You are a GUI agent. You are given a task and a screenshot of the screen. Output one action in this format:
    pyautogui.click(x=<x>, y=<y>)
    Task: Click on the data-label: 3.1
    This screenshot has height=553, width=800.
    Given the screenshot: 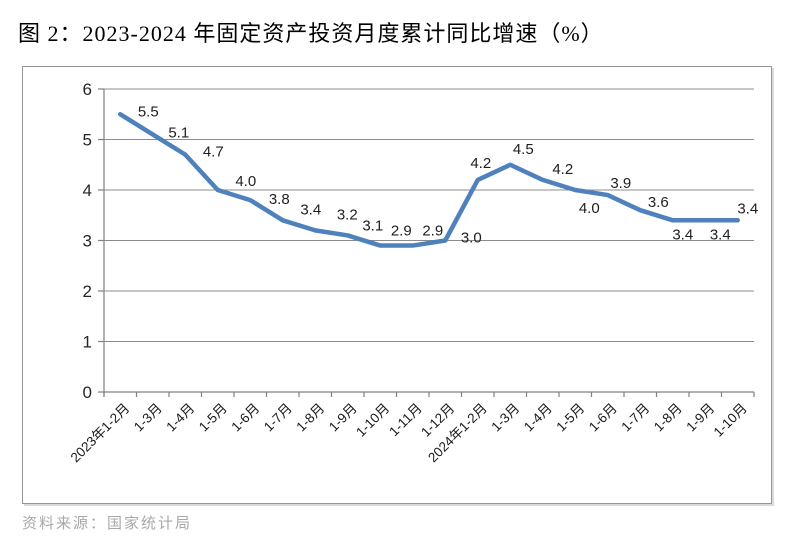 What is the action you would take?
    pyautogui.click(x=372, y=225)
    